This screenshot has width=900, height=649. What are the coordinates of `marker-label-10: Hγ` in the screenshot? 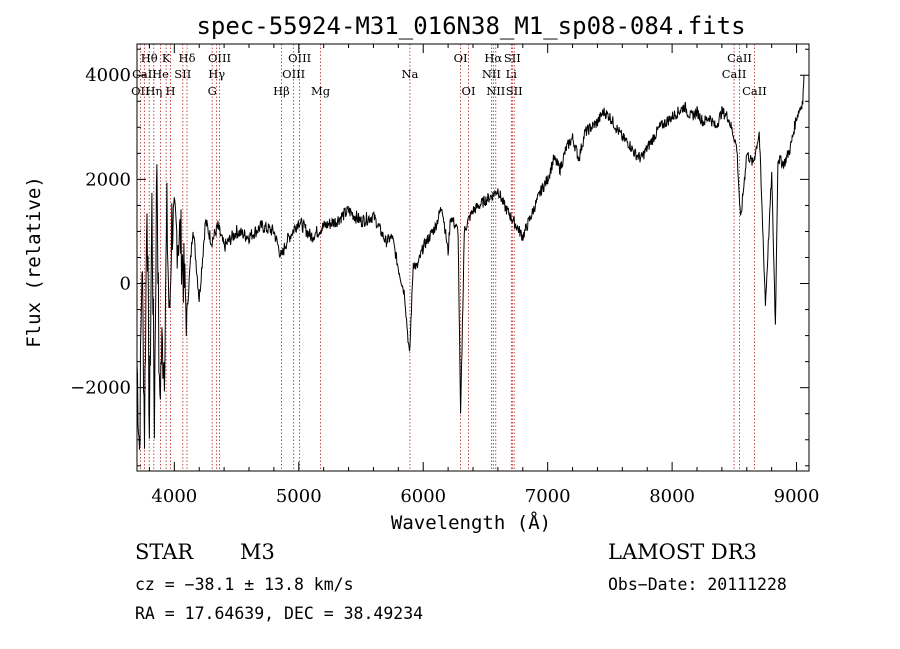 It's located at (216, 74).